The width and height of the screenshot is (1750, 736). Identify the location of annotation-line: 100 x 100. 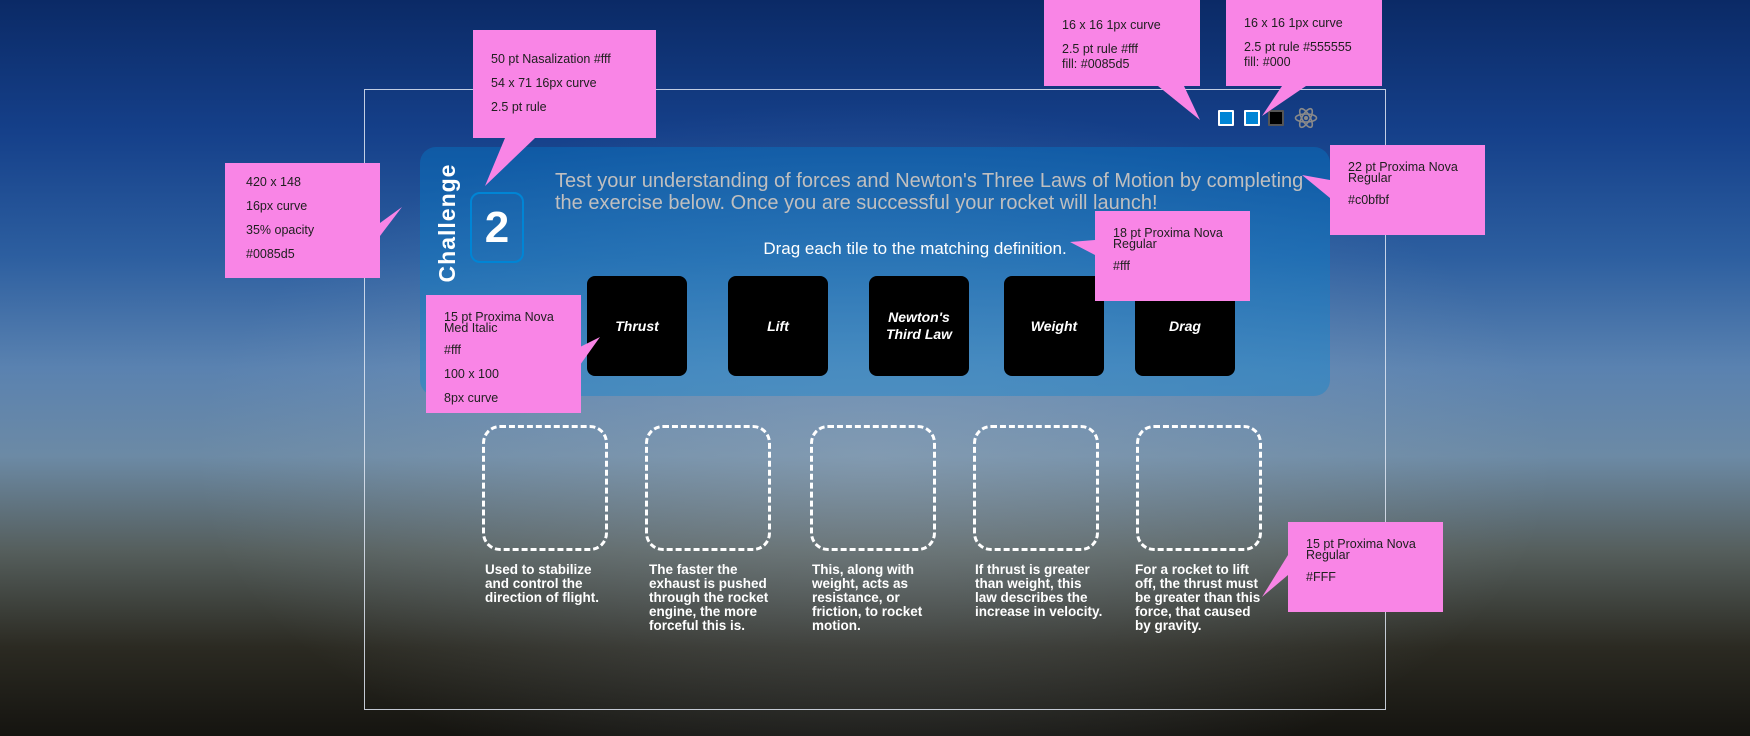
(471, 374).